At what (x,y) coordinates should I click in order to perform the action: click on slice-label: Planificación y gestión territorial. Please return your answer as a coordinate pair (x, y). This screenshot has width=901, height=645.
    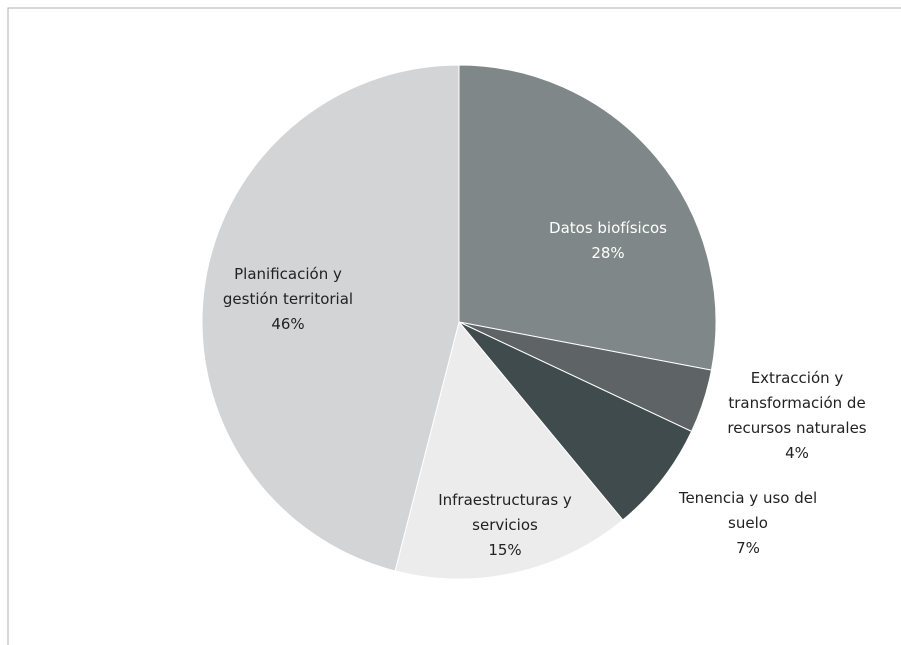
    Looking at the image, I should click on (288, 286).